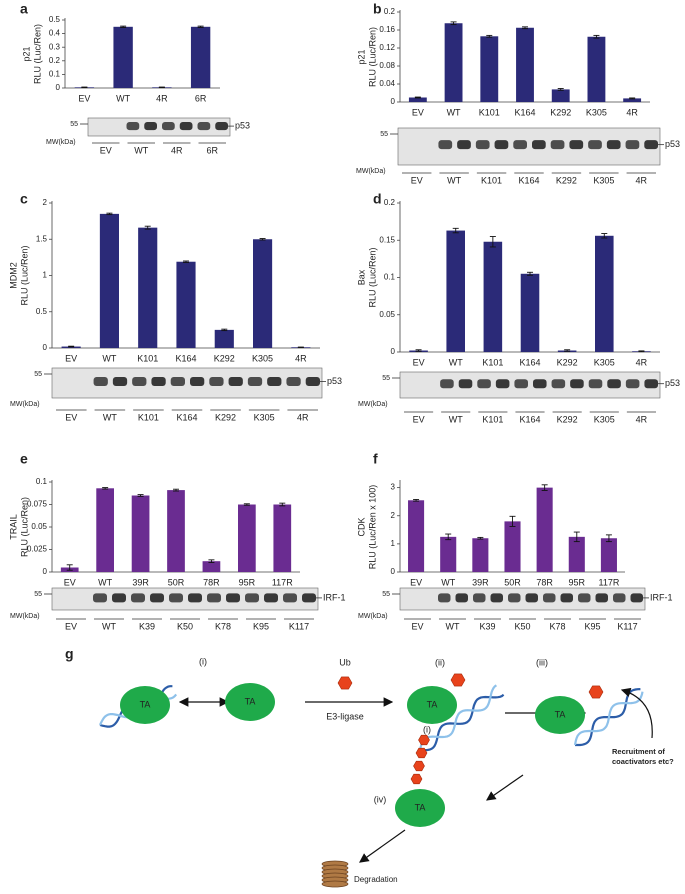  Describe the element at coordinates (282, 582) in the screenshot. I see `x-tick-label: 117R` at that location.